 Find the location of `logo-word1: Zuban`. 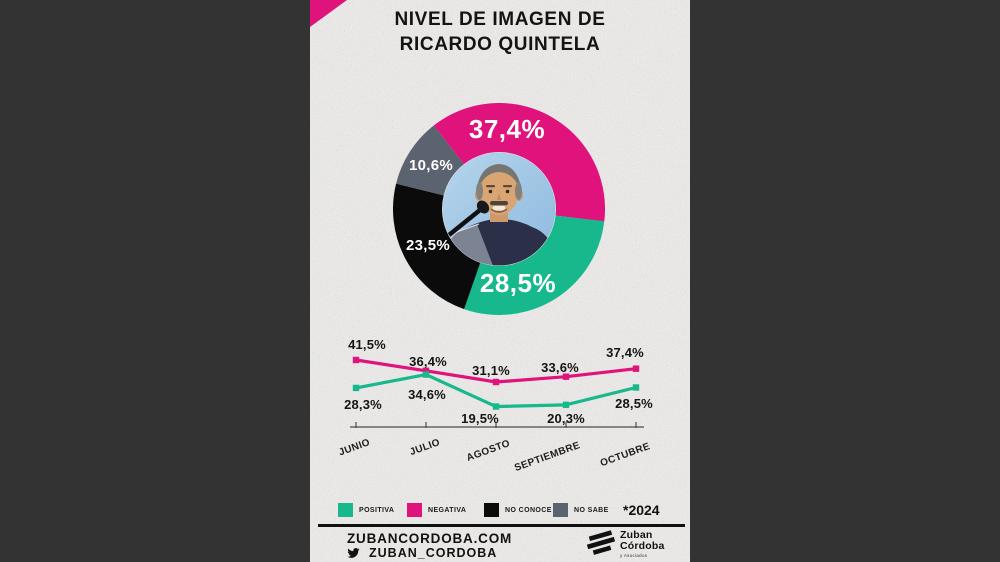

logo-word1: Zuban is located at coordinates (636, 535).